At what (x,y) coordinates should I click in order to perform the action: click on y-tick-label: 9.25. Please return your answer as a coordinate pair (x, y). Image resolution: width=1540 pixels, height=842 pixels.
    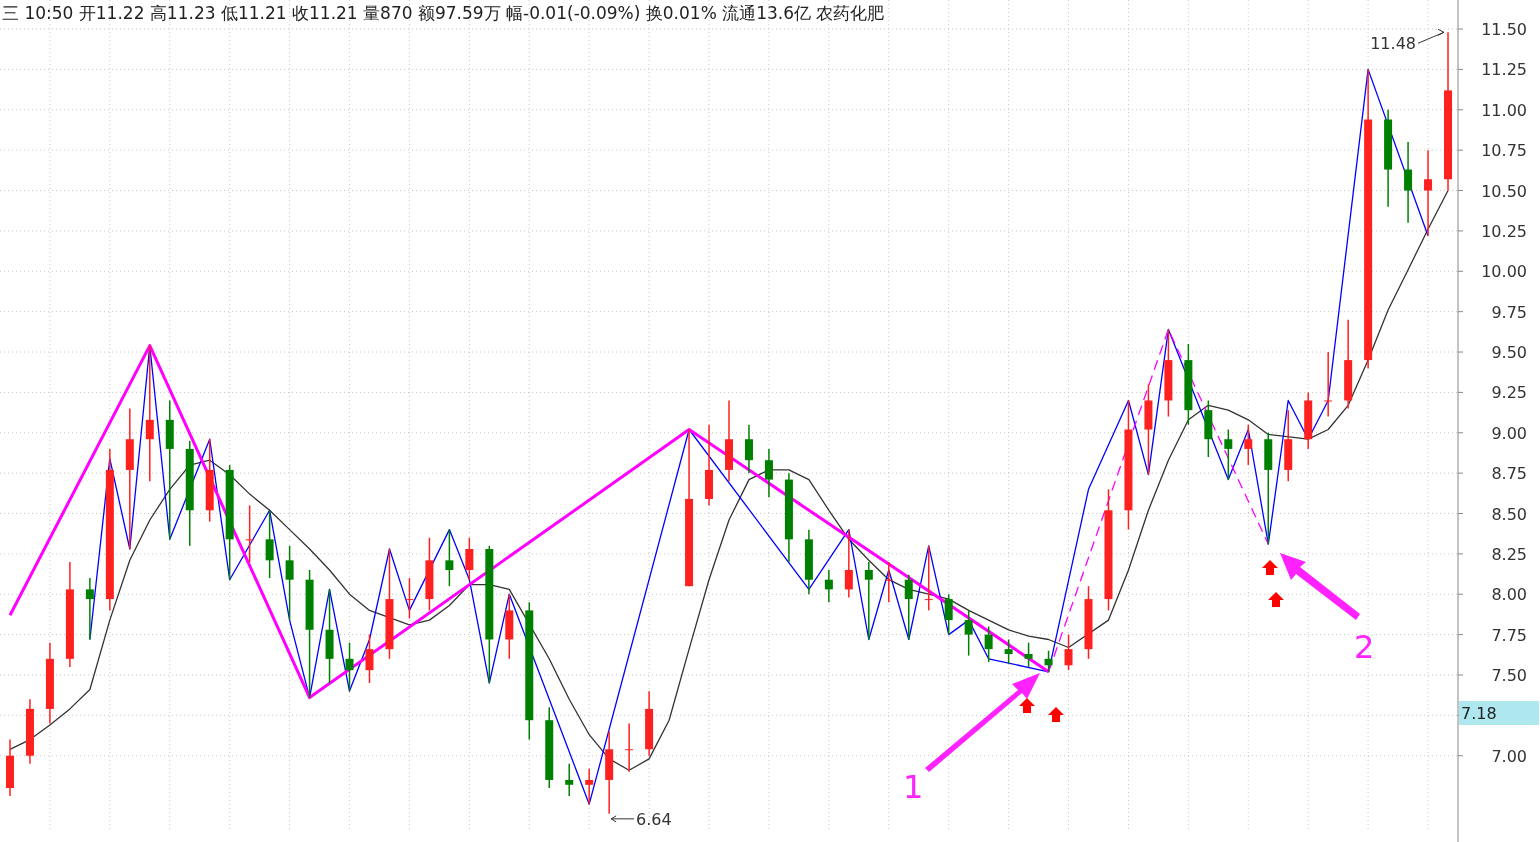
    Looking at the image, I should click on (1509, 393).